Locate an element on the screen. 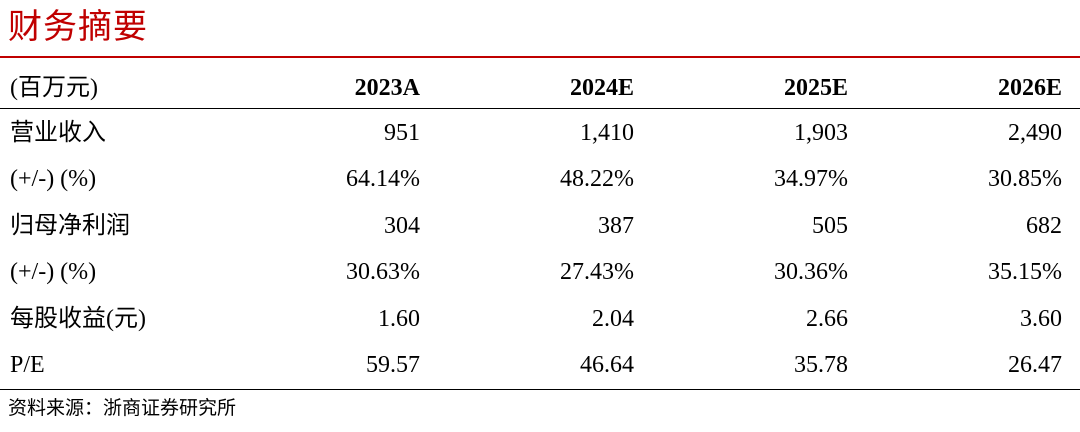  cell-value: 3.60 is located at coordinates (1041, 318).